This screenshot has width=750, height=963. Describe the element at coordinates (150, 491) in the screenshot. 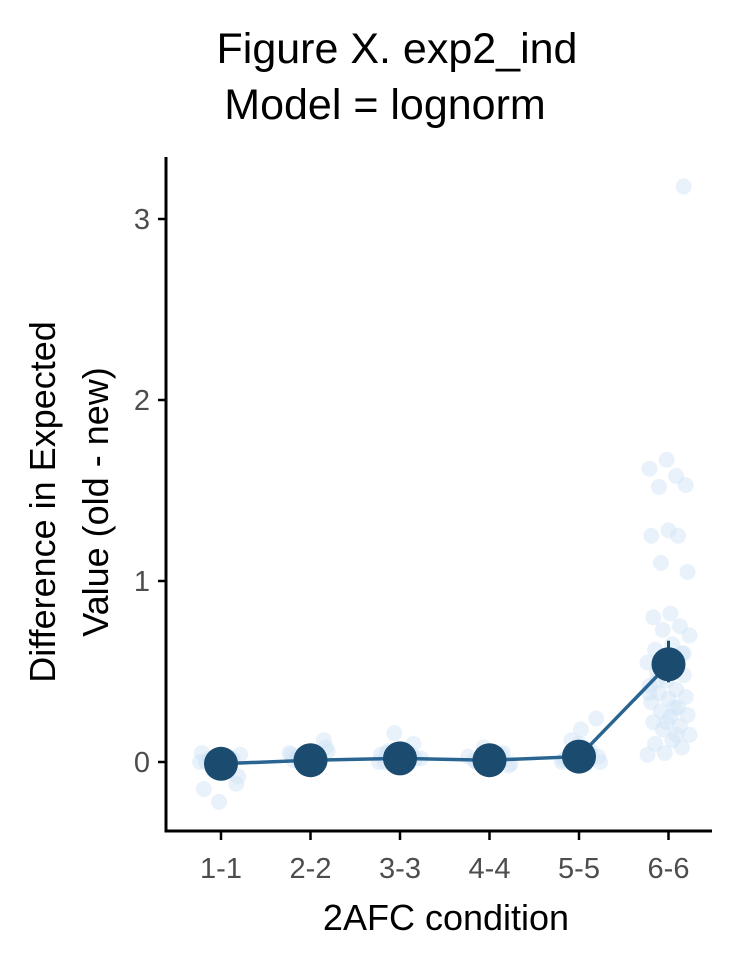

I see `y-ticks: 0 1 2 3` at that location.